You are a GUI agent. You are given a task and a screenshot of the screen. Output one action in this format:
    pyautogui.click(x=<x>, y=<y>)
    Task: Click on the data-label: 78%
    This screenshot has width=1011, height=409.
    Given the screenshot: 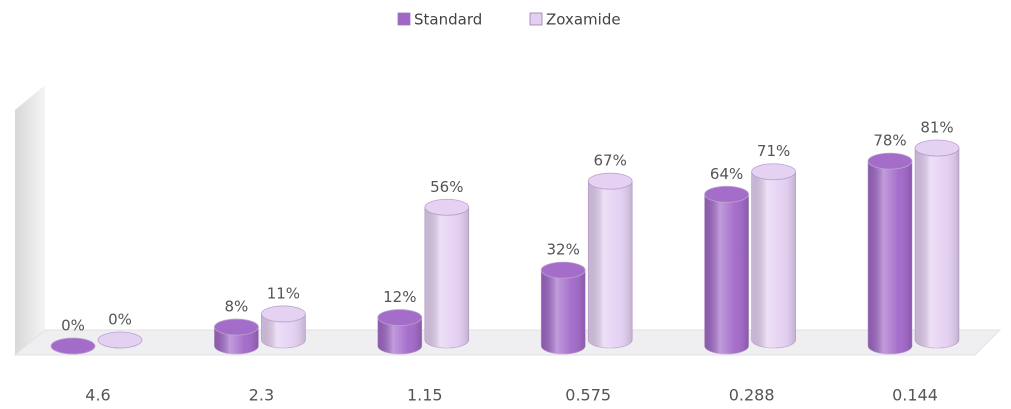 What is the action you would take?
    pyautogui.click(x=889, y=141)
    